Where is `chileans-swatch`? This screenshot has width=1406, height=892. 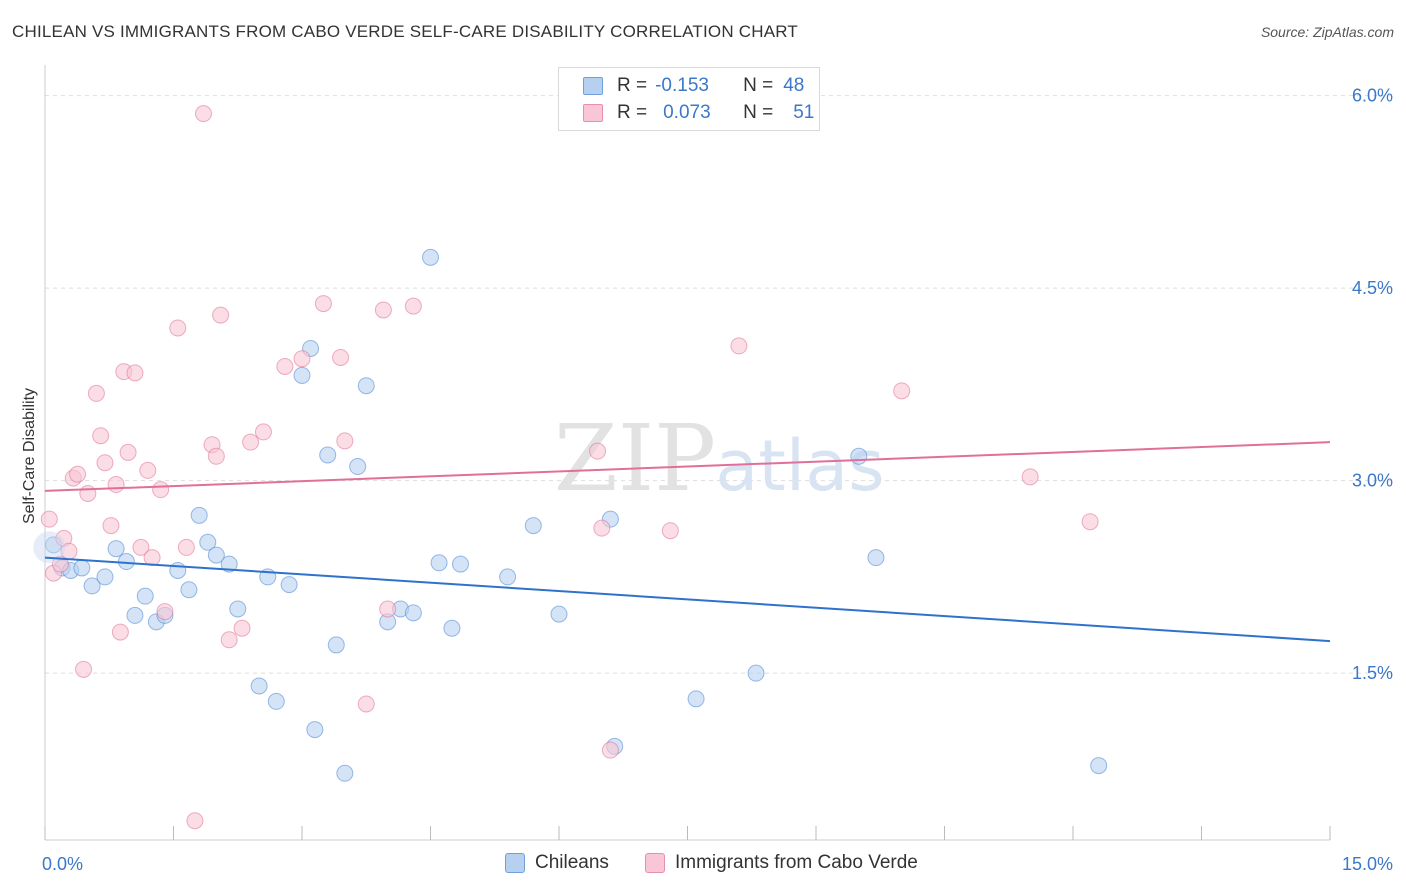 chileans-swatch is located at coordinates (593, 86).